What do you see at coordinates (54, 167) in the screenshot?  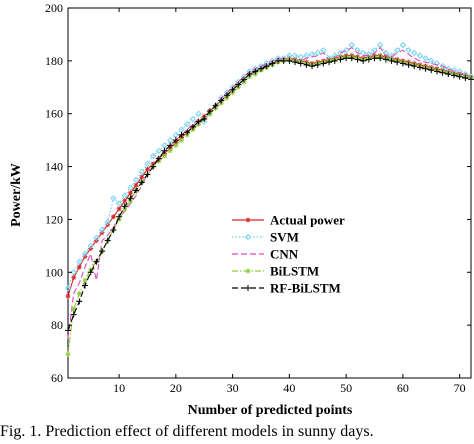 I see `y-tick-label: 140` at bounding box center [54, 167].